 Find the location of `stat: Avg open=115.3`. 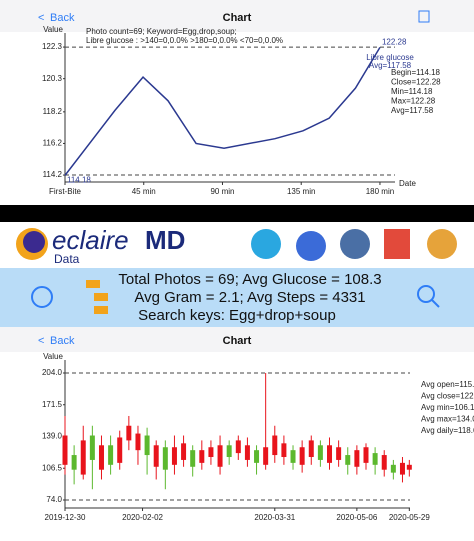

stat: Avg open=115.3 is located at coordinates (447, 384).